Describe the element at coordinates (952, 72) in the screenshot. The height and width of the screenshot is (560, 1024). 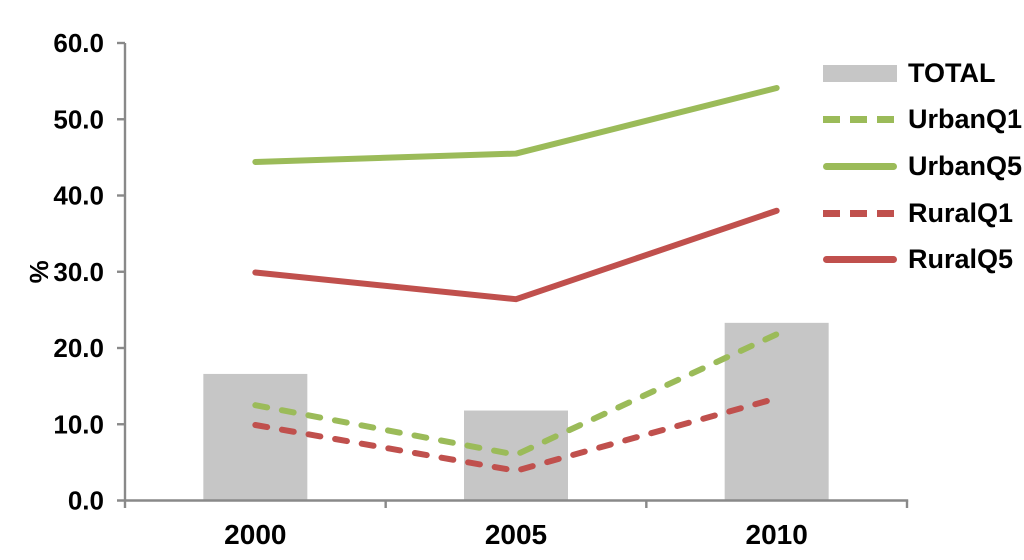
I see `legend-label-total: TOTAL` at that location.